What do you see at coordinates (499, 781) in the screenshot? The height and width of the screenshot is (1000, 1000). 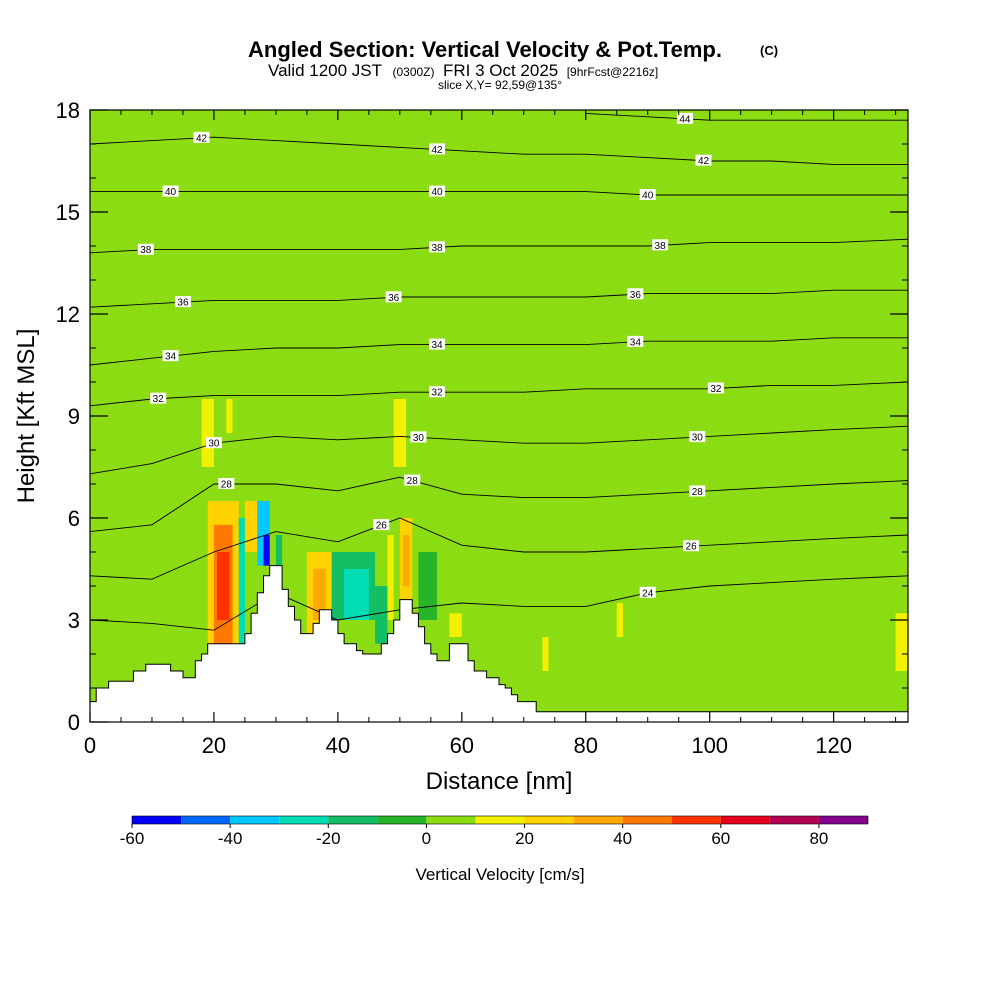 I see `x-axis-label: Distance [nm]` at bounding box center [499, 781].